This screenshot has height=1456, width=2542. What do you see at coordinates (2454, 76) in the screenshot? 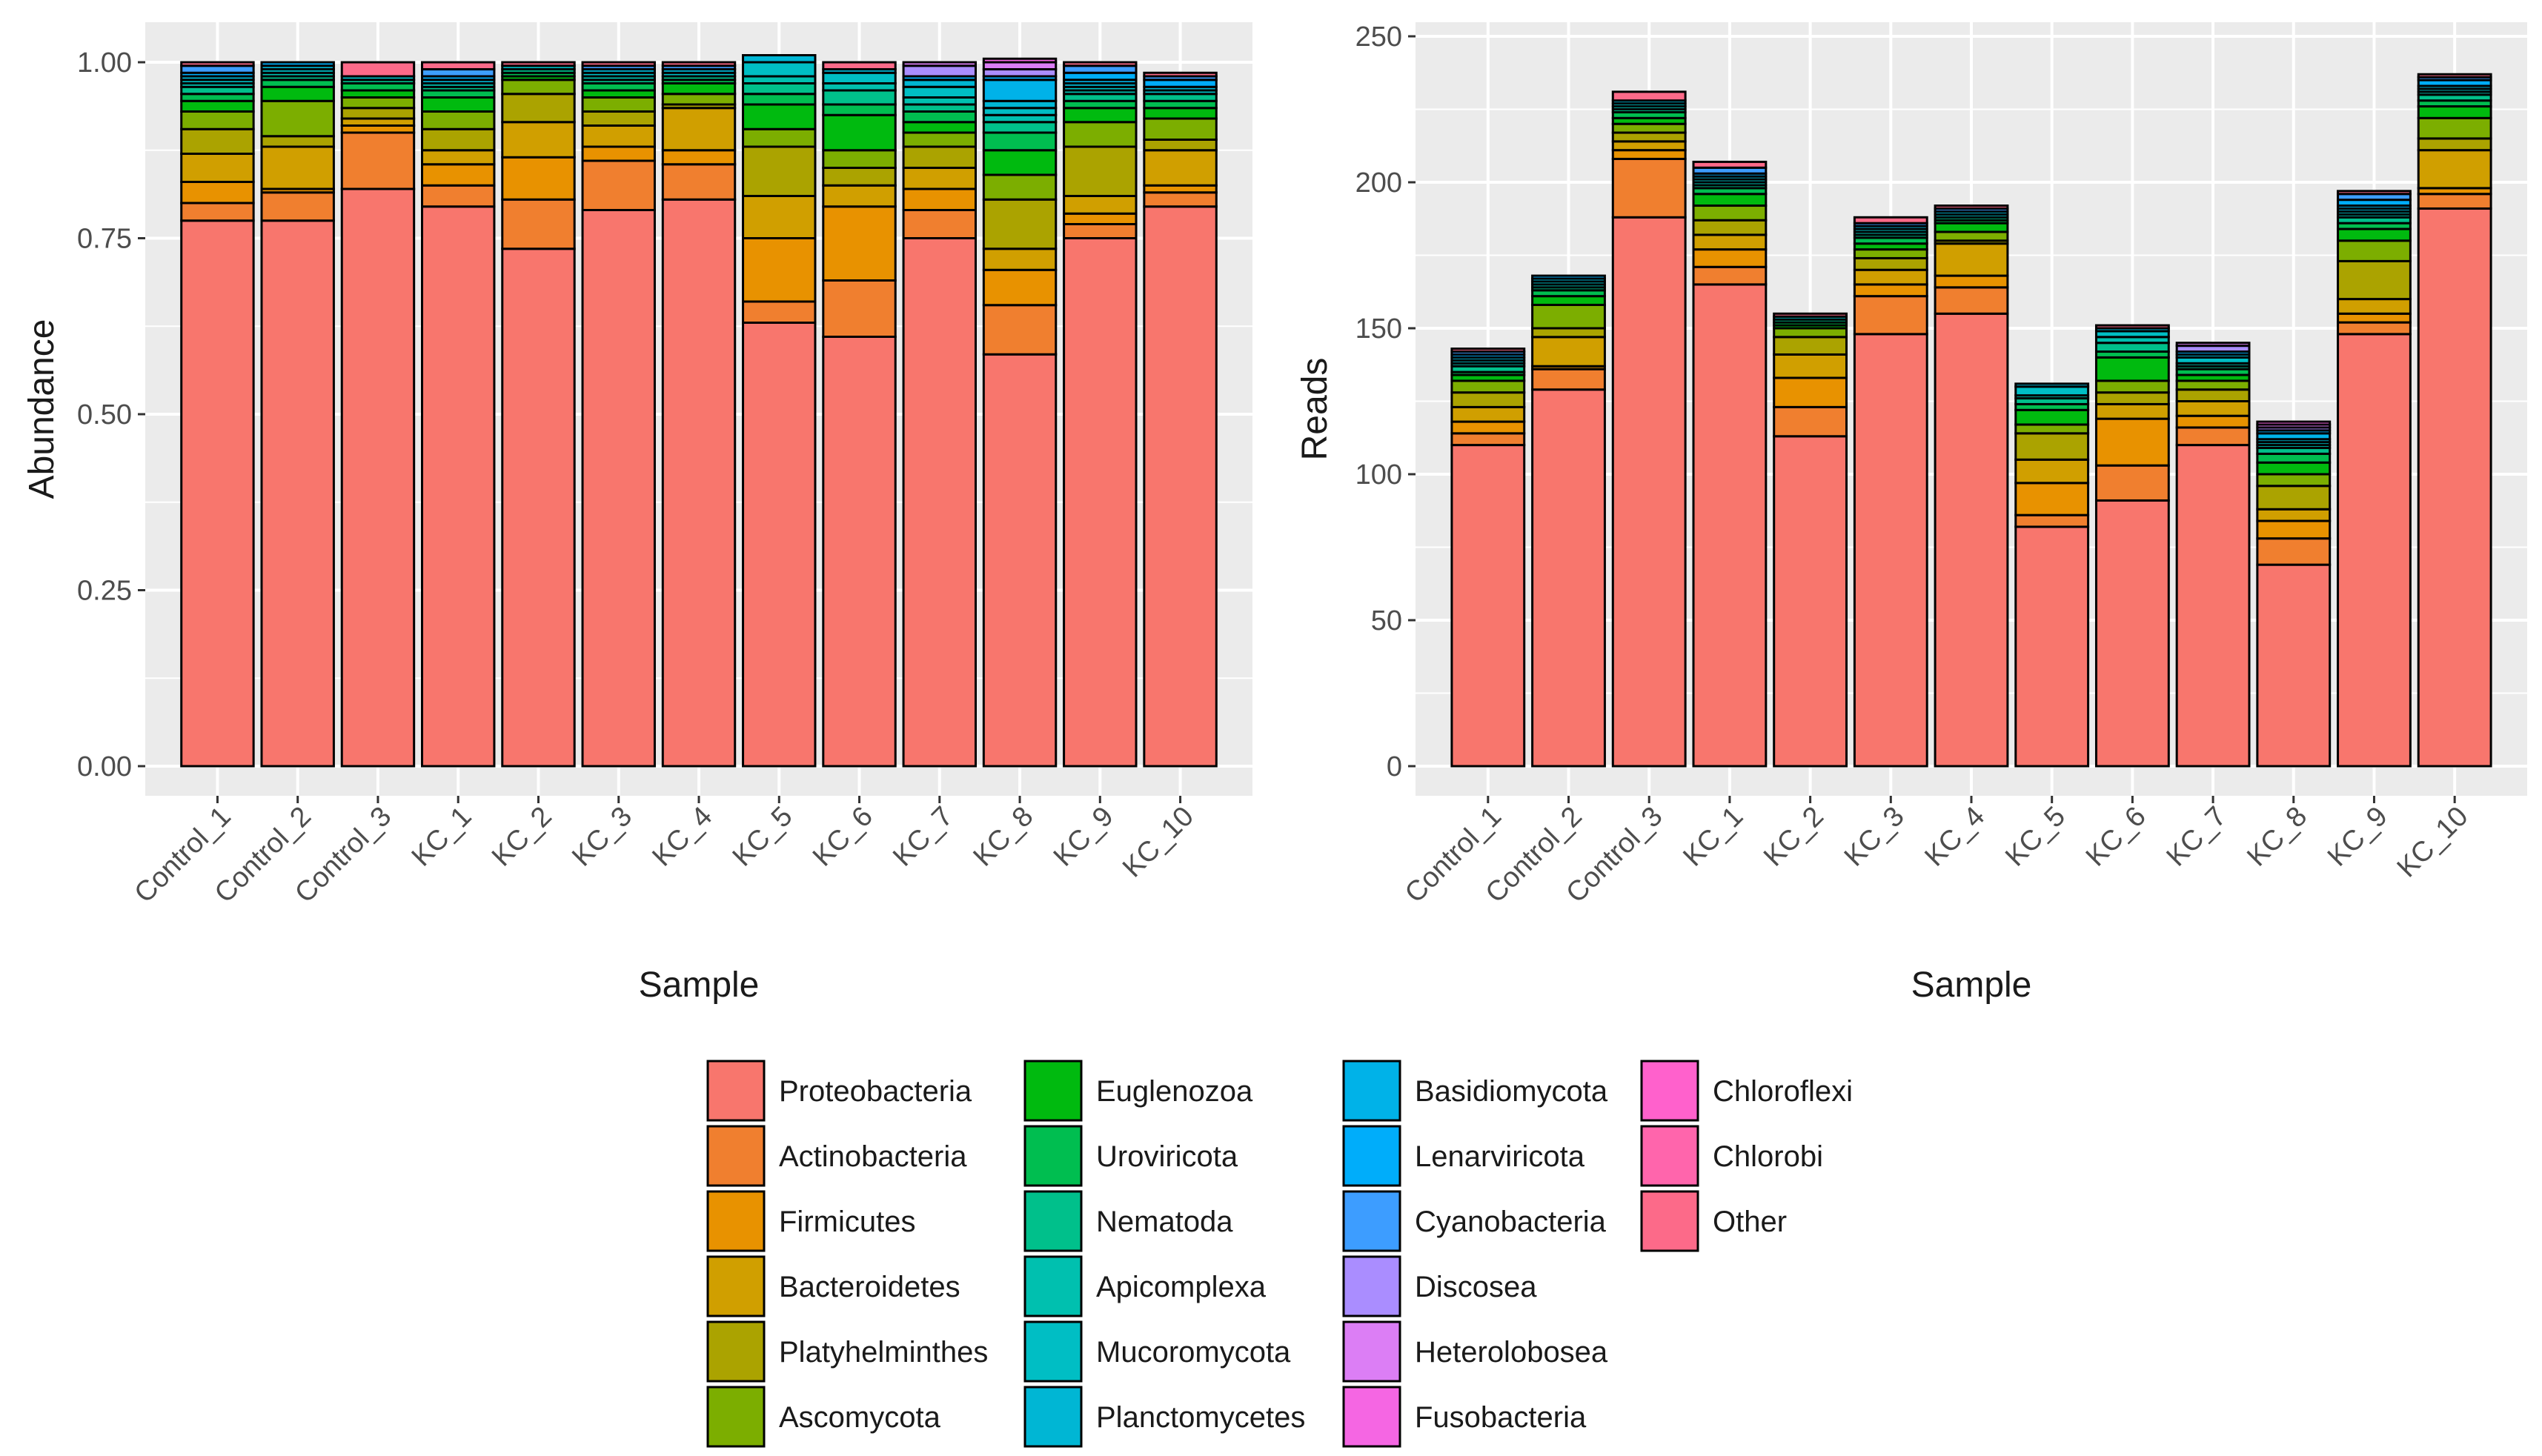
I see `bar-segment-KC_10-Other` at bounding box center [2454, 76].